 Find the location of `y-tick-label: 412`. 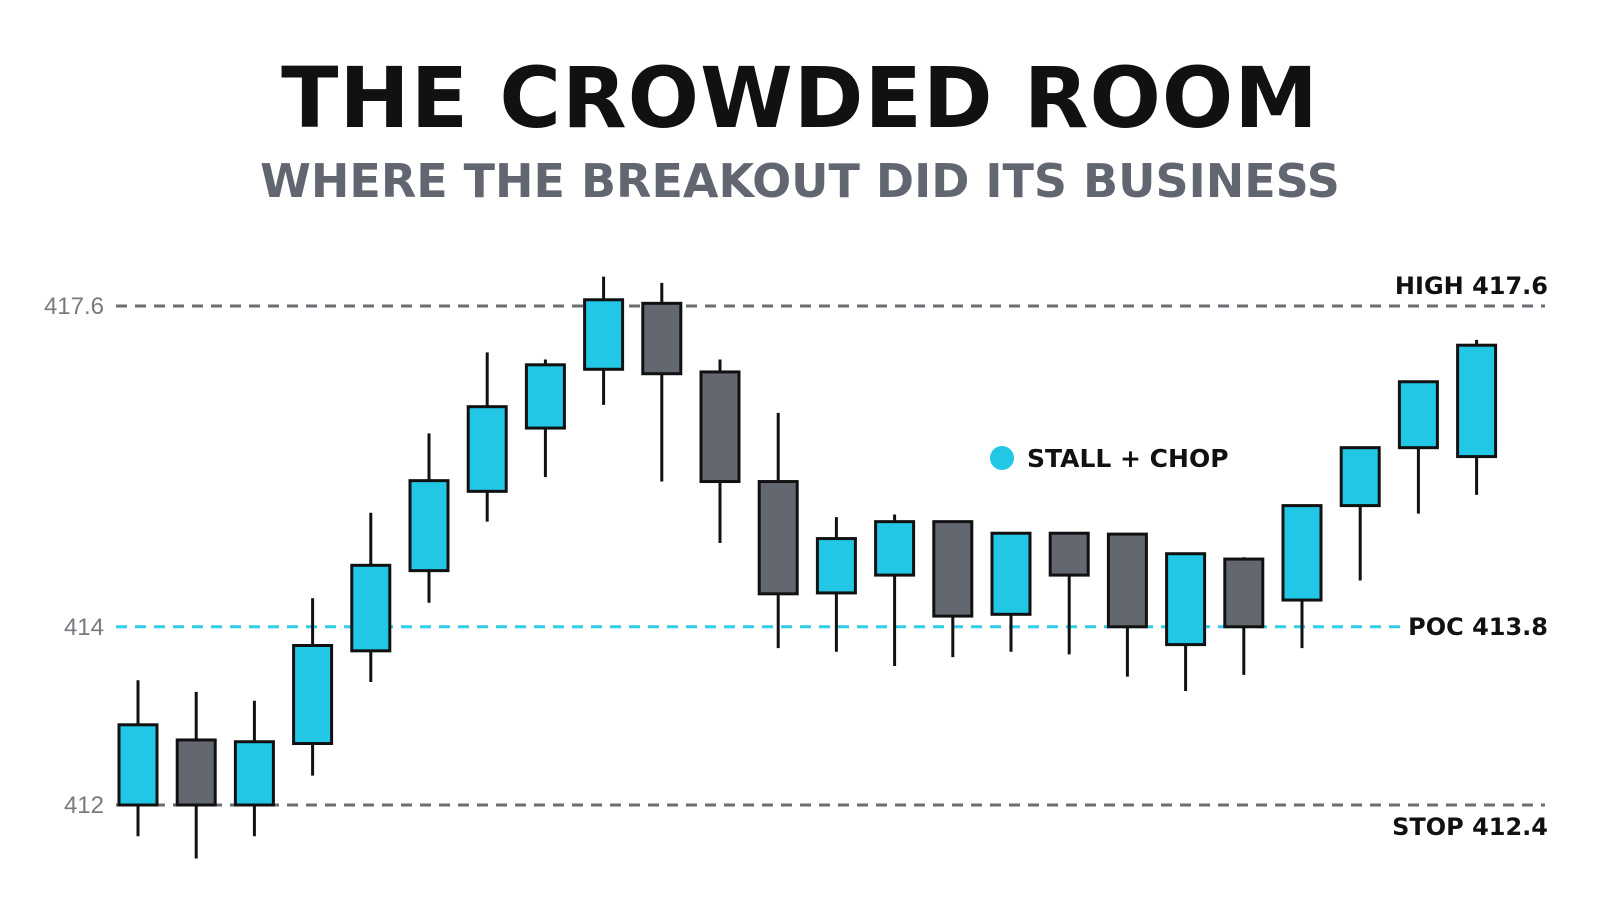

y-tick-label: 412 is located at coordinates (84, 805).